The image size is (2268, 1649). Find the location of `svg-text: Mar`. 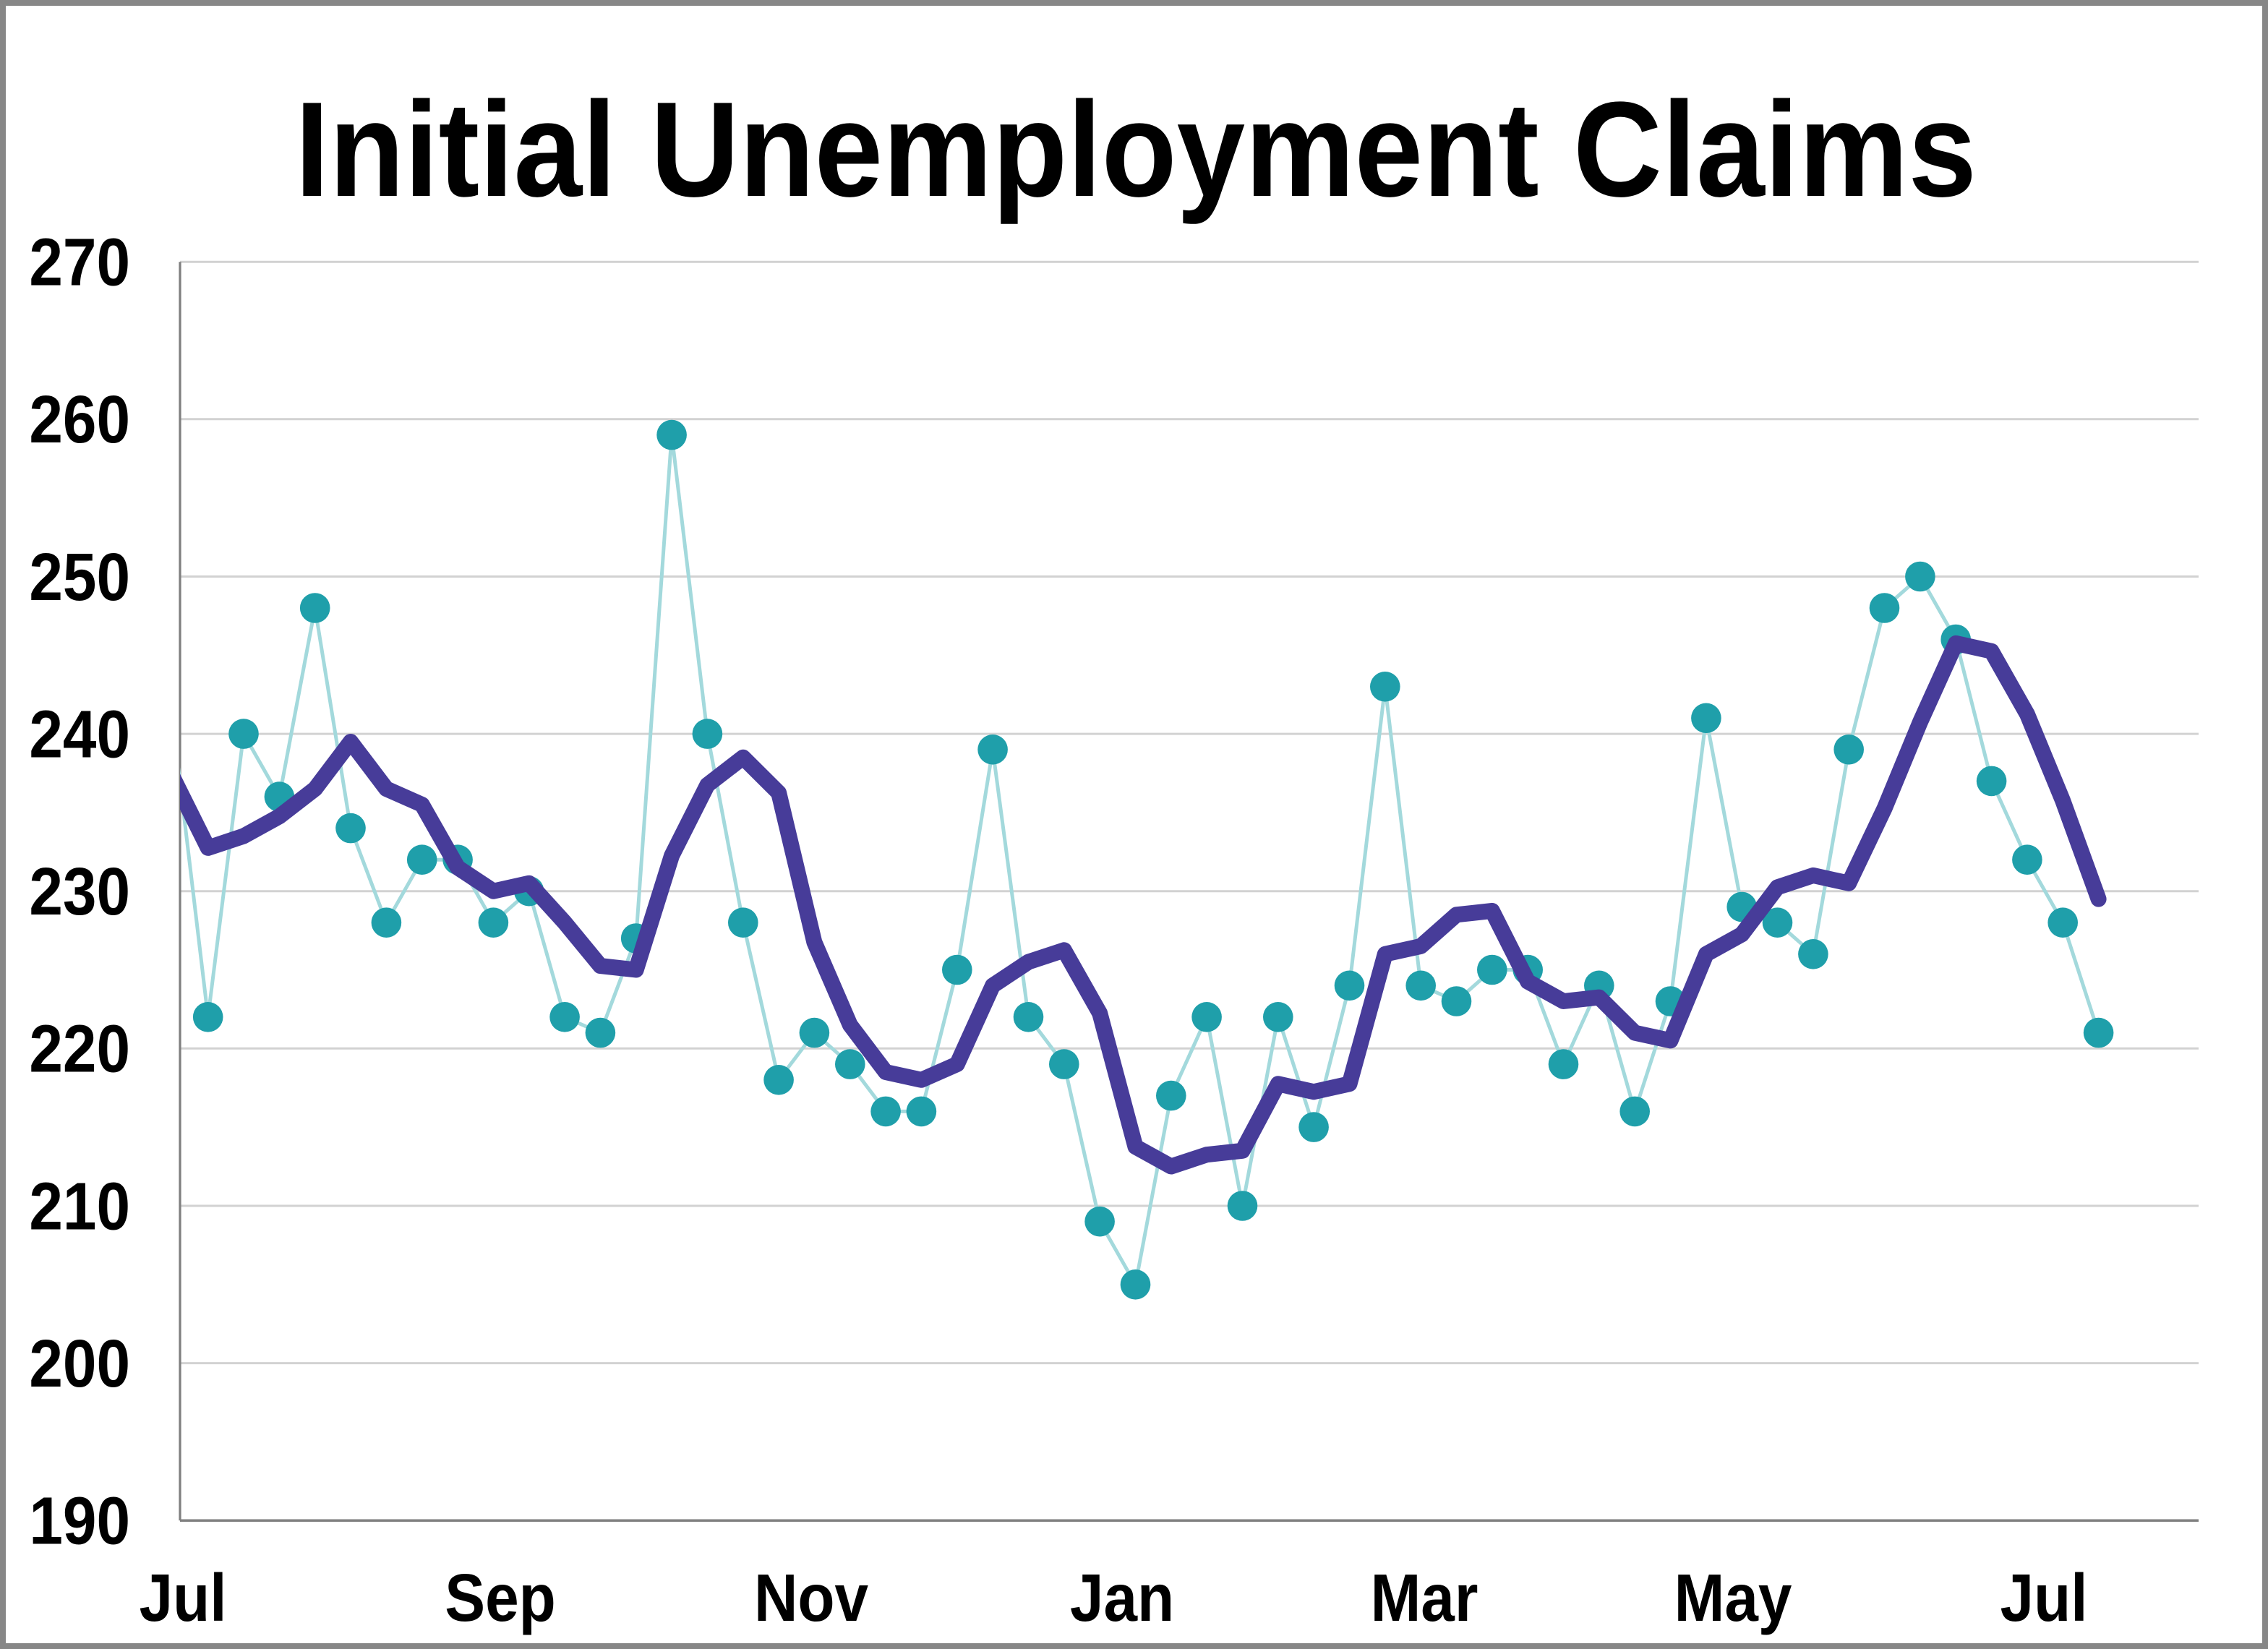

svg-text: Mar is located at coordinates (1425, 1598).